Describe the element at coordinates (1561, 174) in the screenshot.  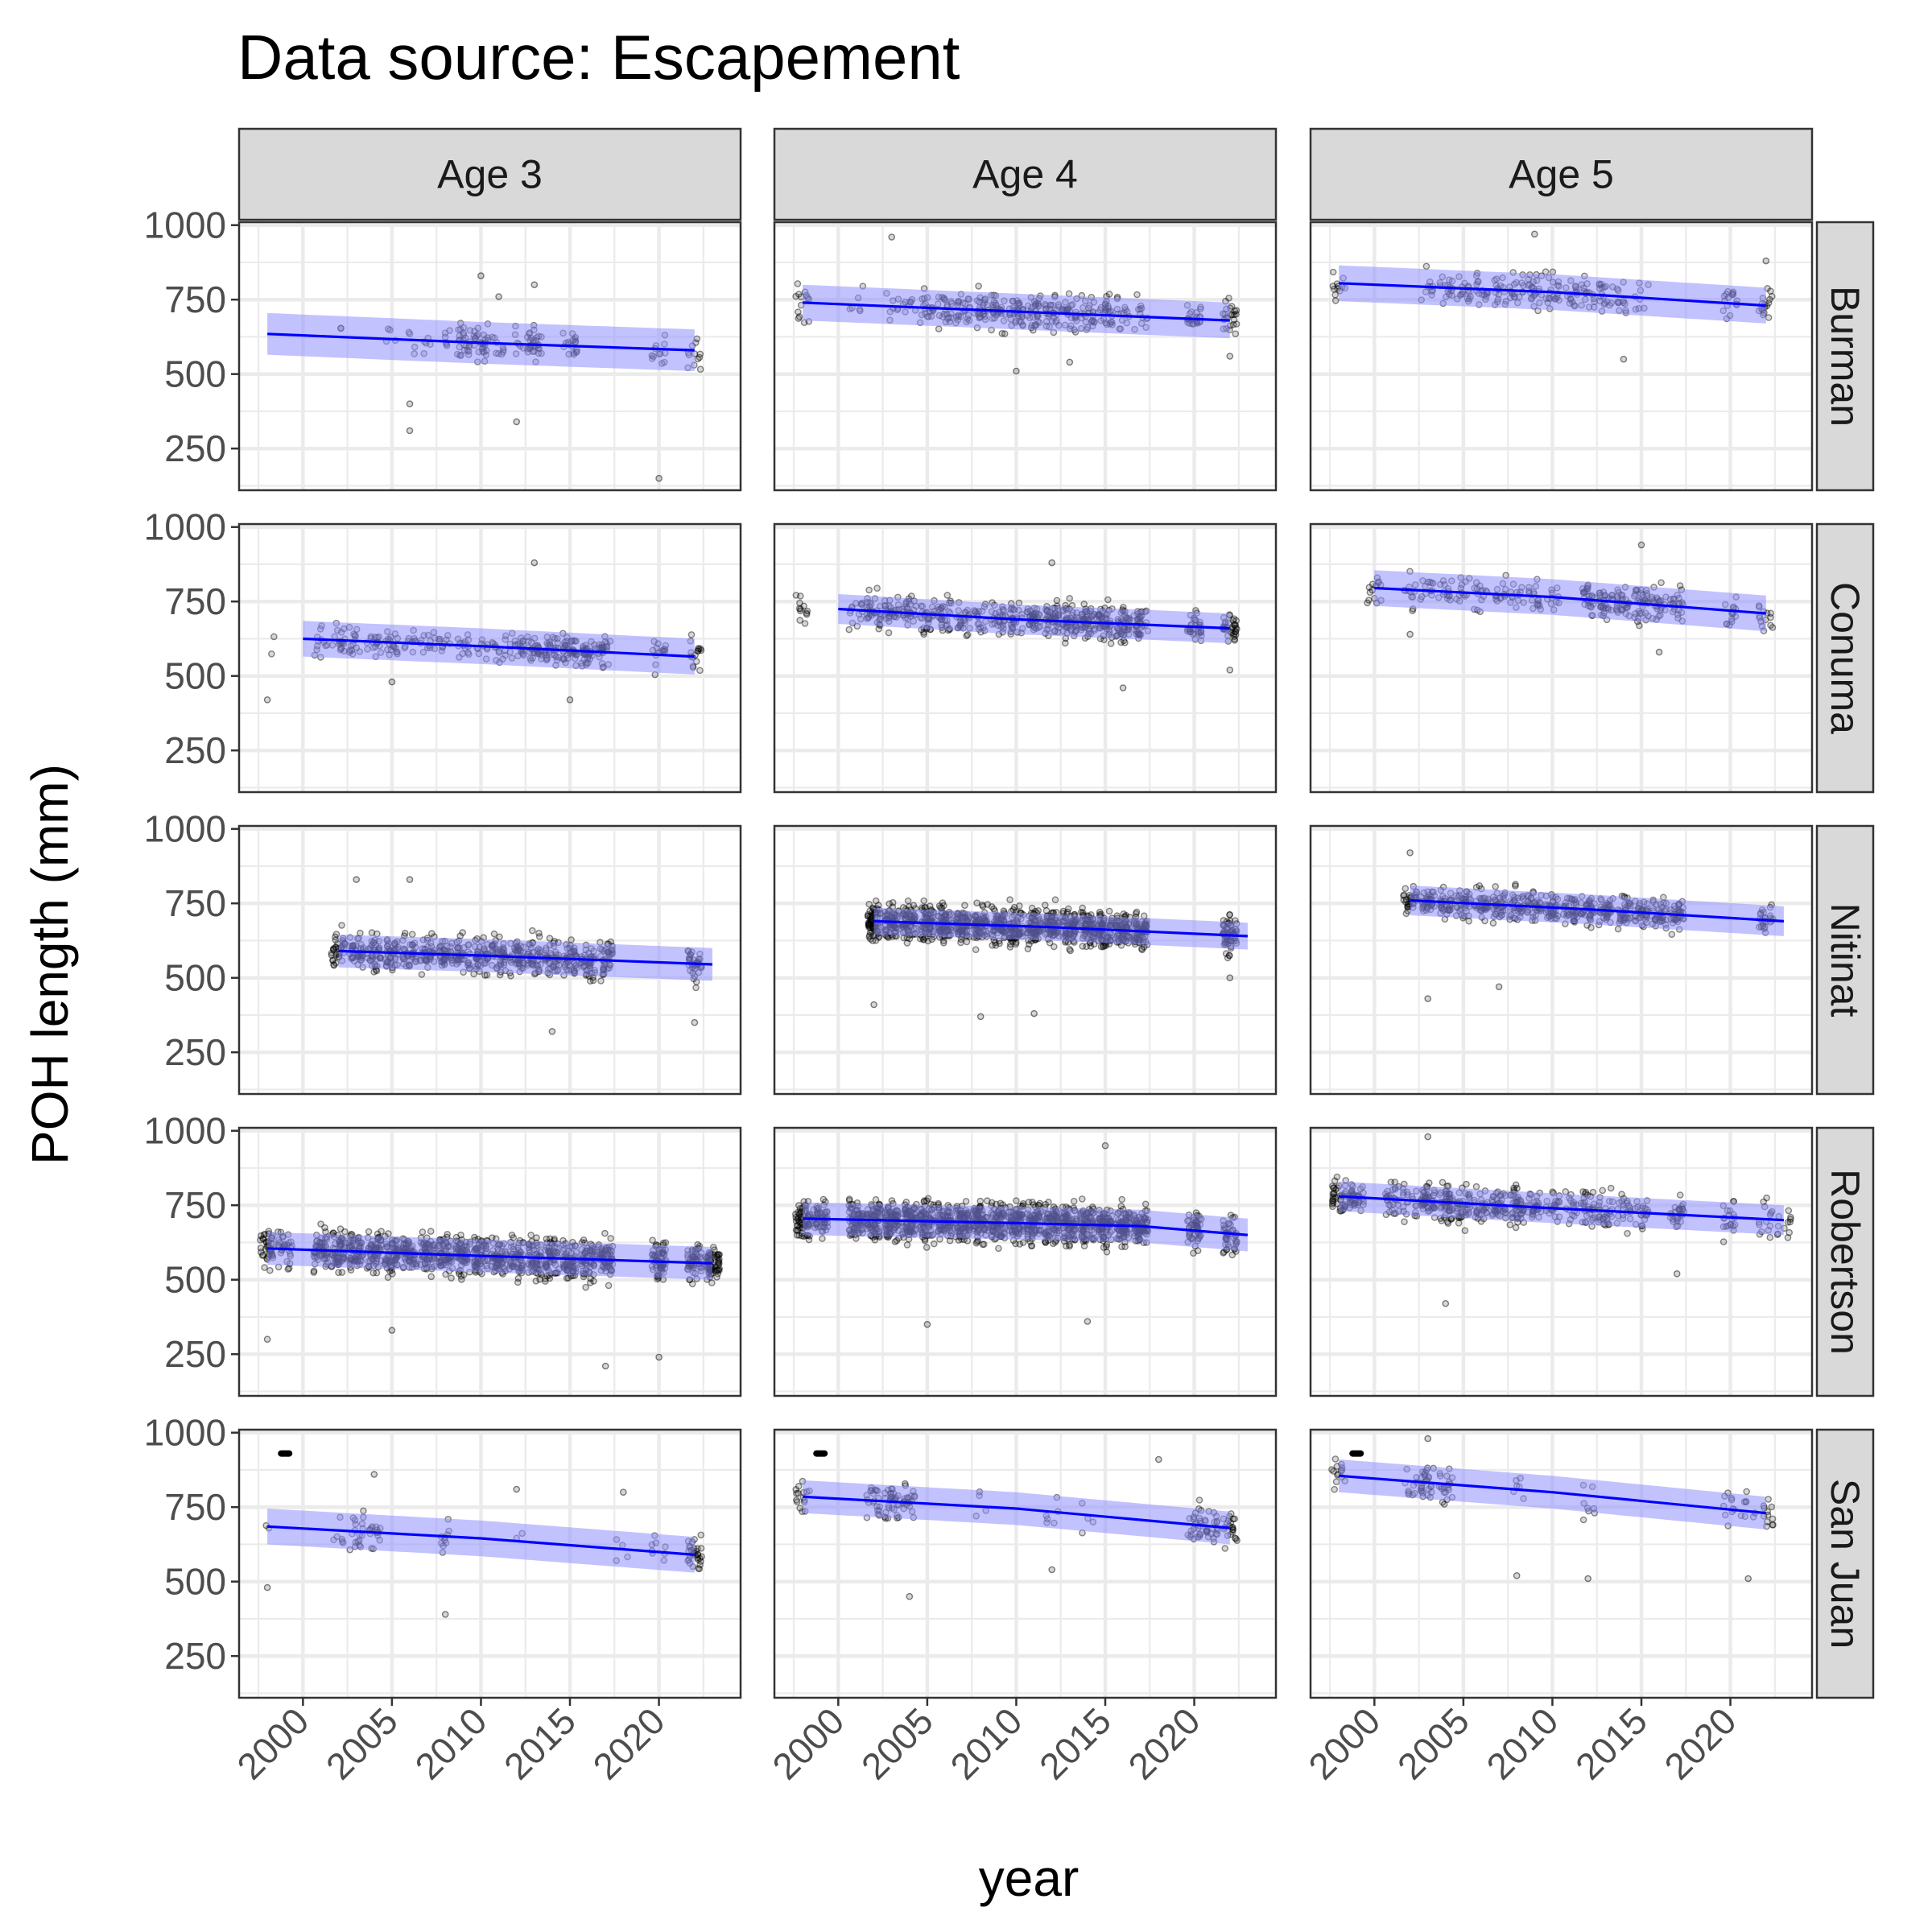
I see `strip-label-col: Age 5` at that location.